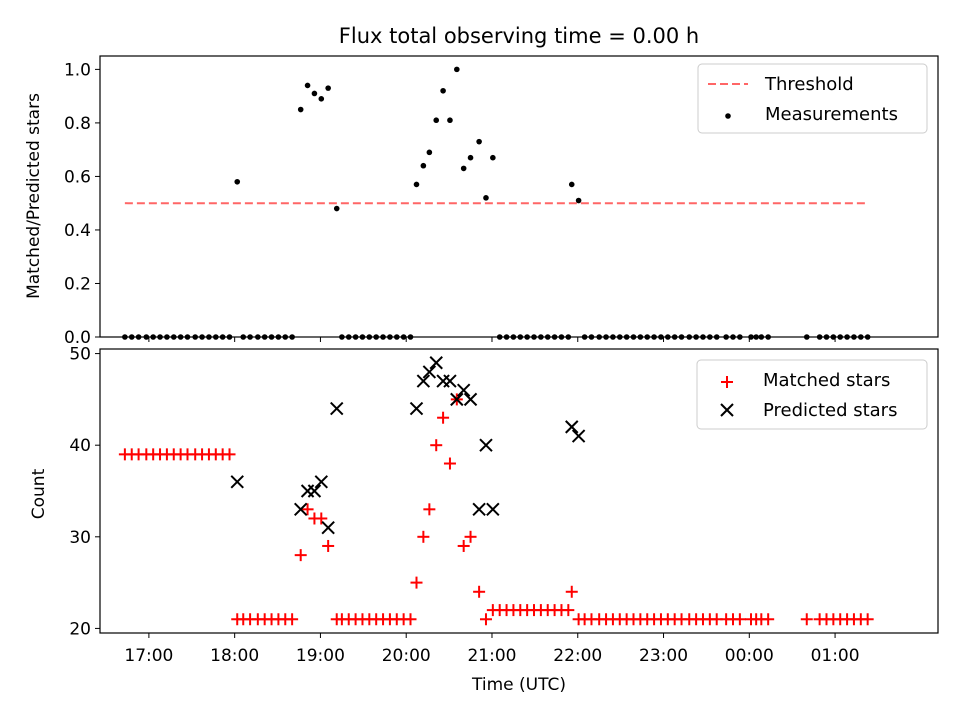  I want to click on top-y-axis-label: Matched/Predicted stars, so click(34, 196).